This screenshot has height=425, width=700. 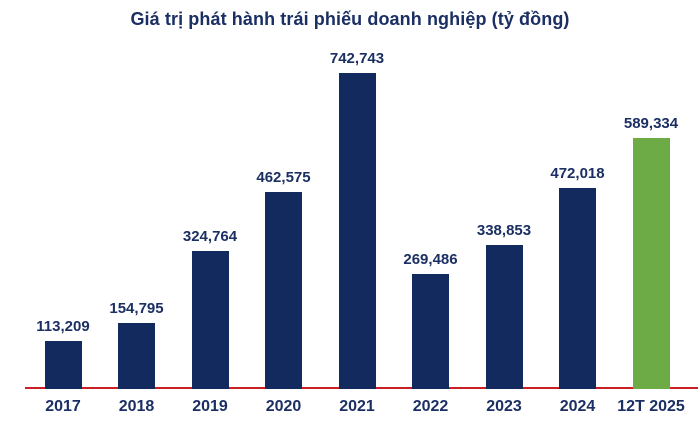 What do you see at coordinates (63, 364) in the screenshot?
I see `bar-2017` at bounding box center [63, 364].